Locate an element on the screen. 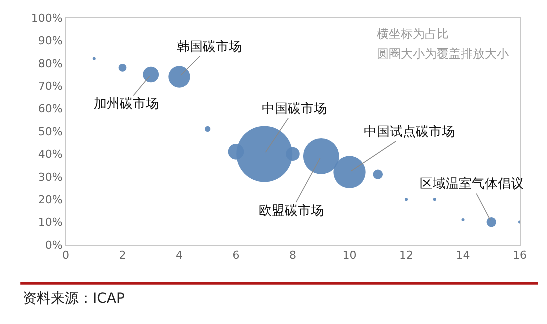  y-tick-label: 90% is located at coordinates (50, 41).